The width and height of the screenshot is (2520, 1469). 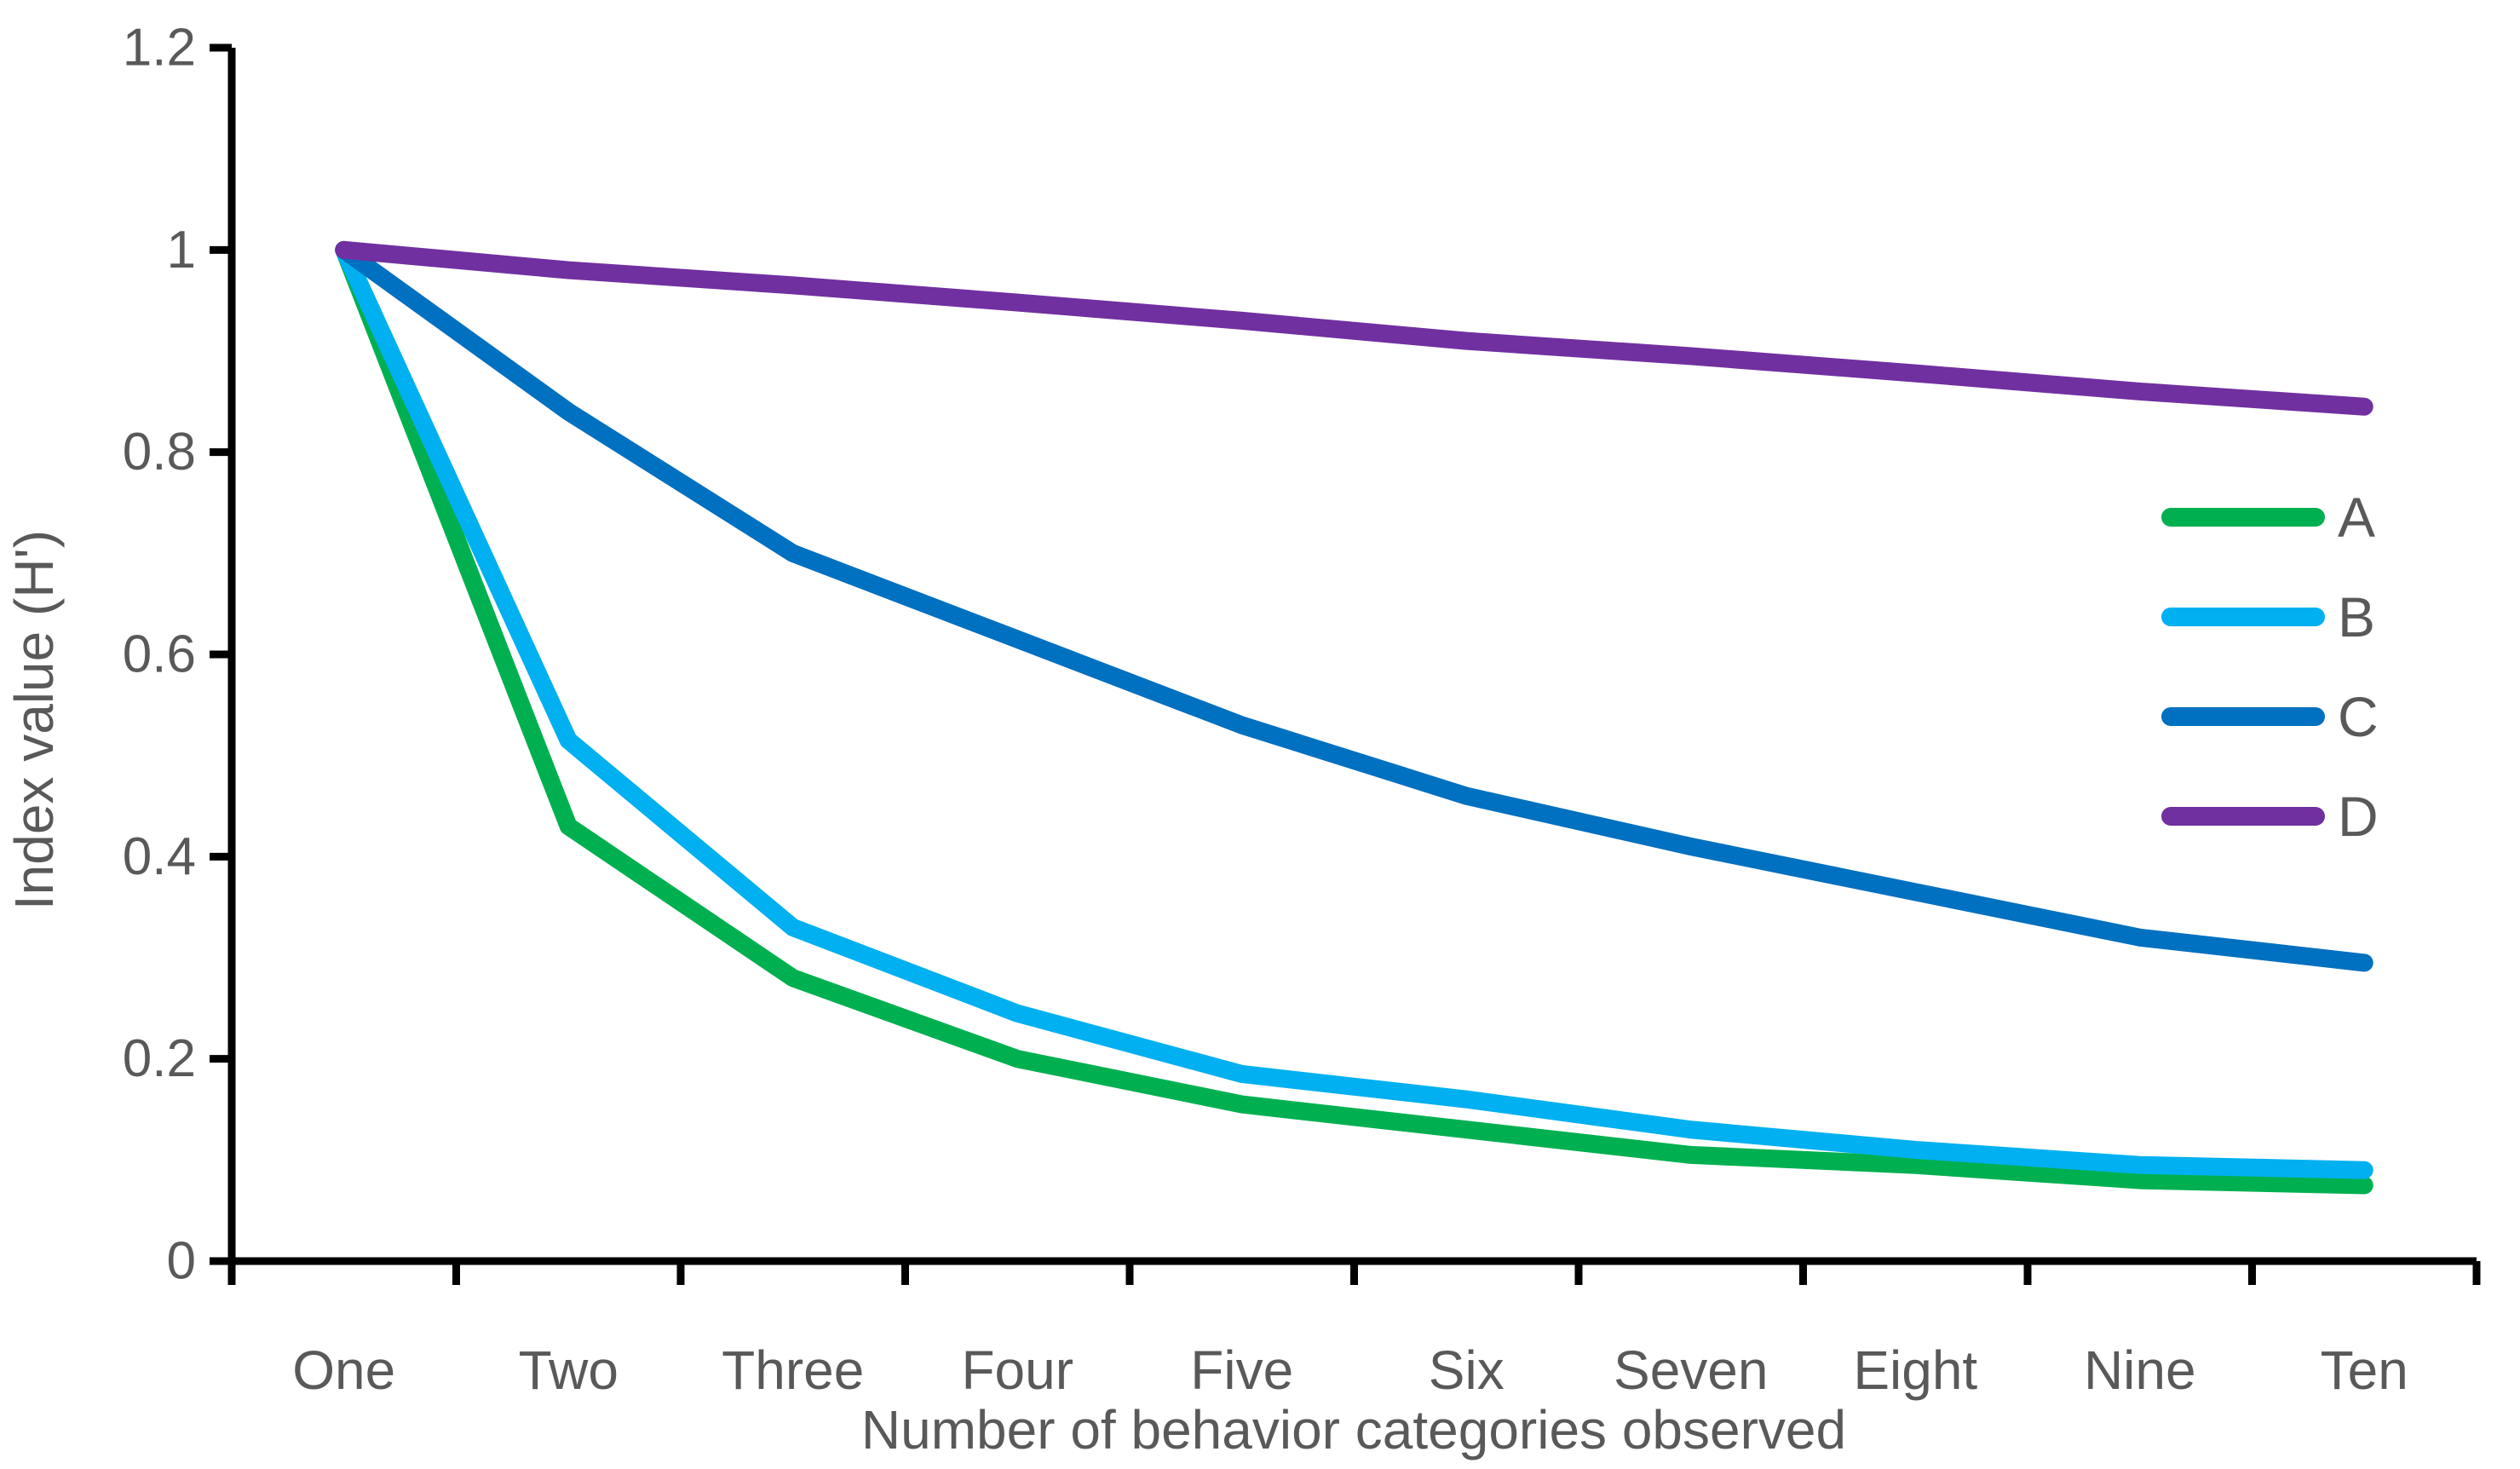 What do you see at coordinates (182, 250) in the screenshot?
I see `y-tick-label: 1` at bounding box center [182, 250].